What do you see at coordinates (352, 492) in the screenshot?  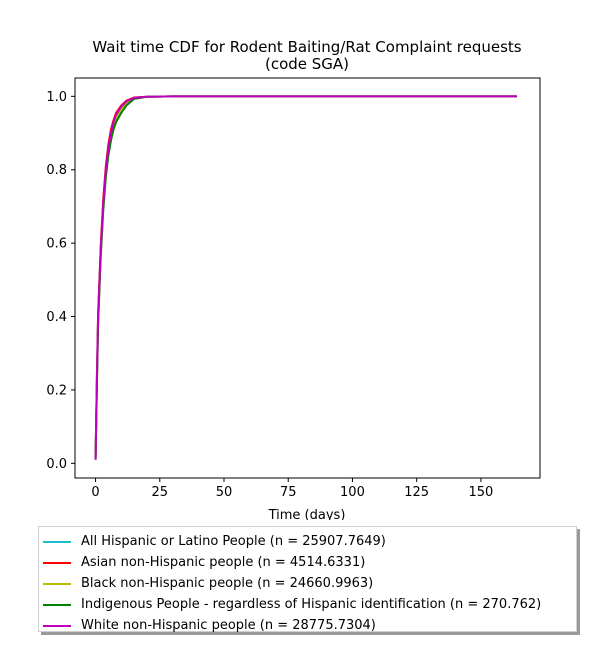 I see `x-tick-label: 100` at bounding box center [352, 492].